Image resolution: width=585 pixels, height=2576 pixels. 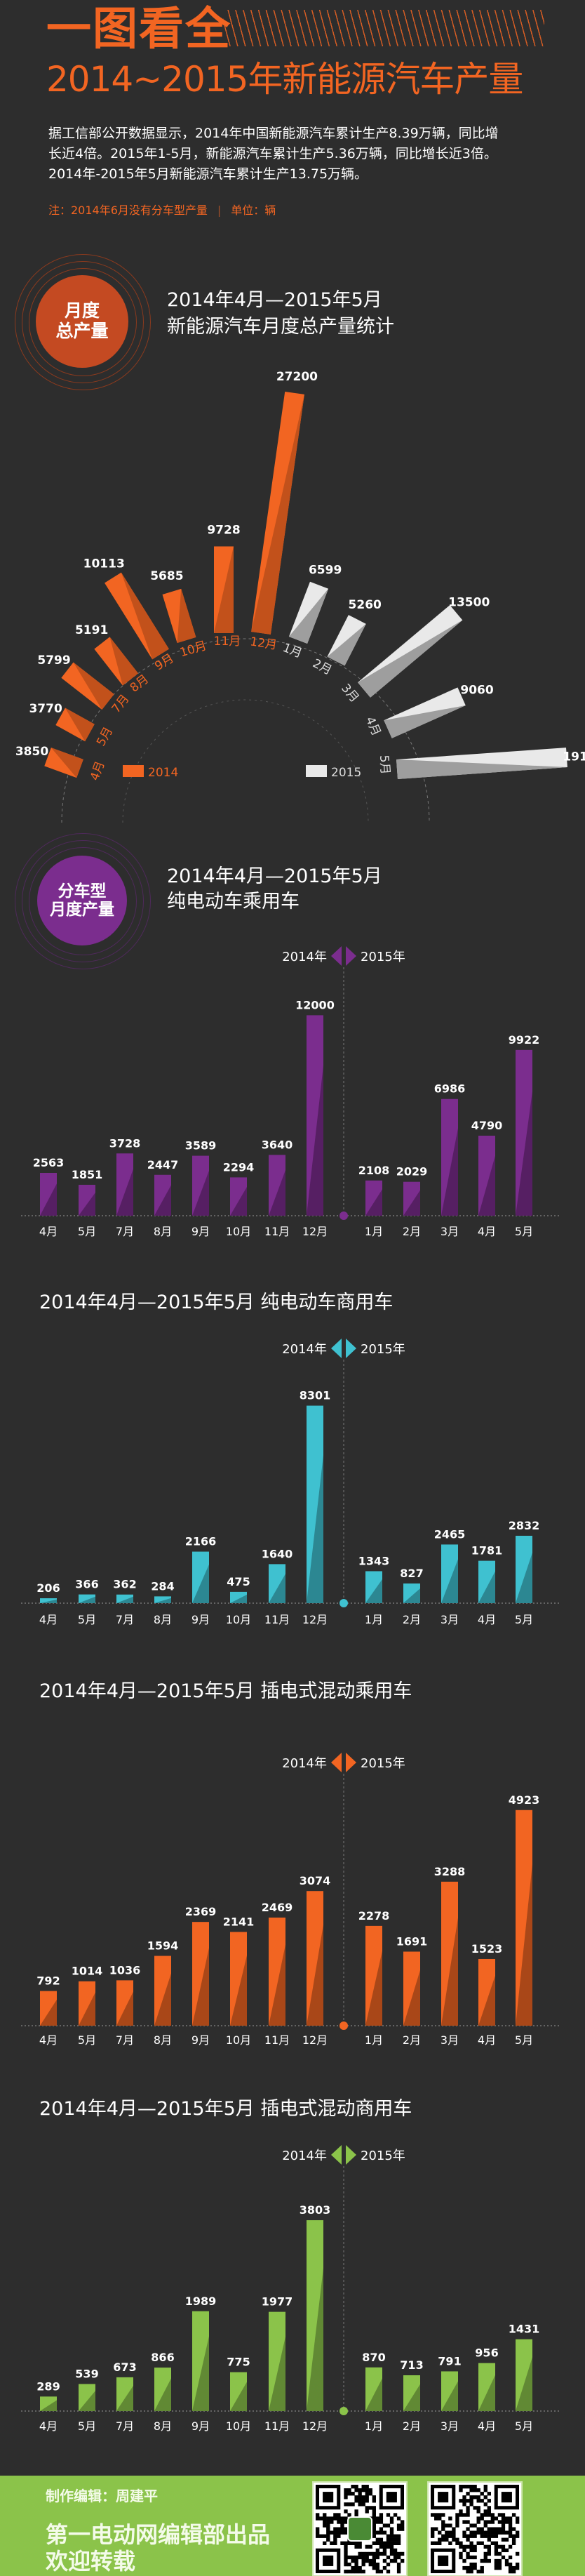 I want to click on month-label: 1月, so click(x=374, y=2040).